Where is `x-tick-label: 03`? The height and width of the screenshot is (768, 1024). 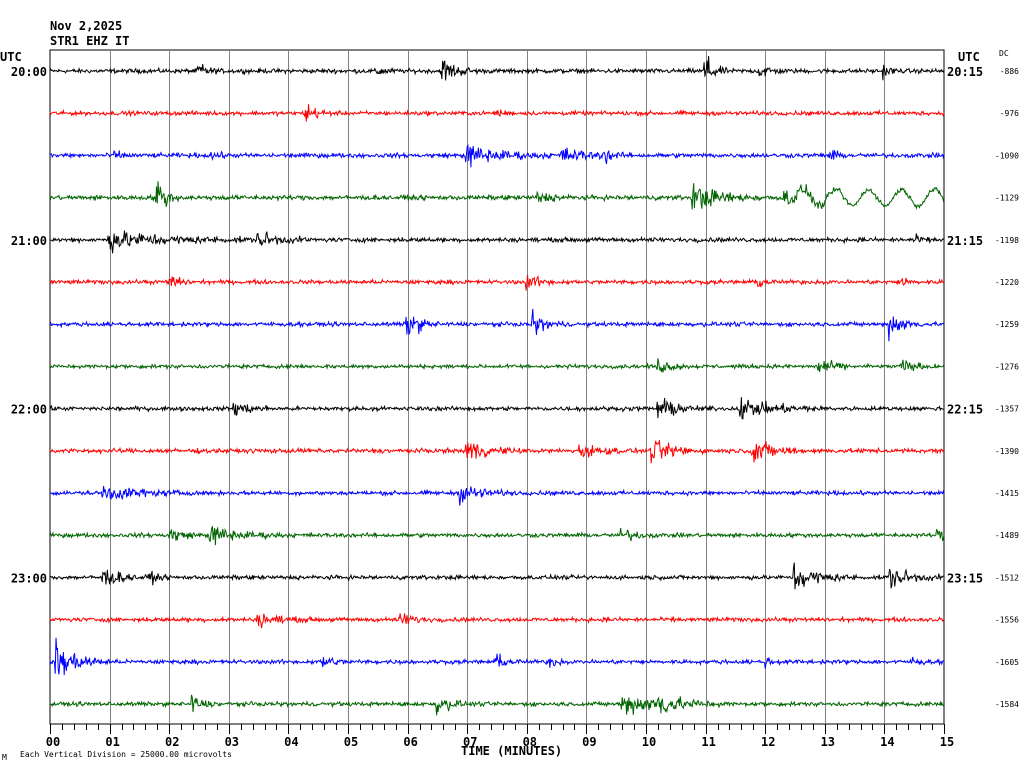 x-tick-label: 03 is located at coordinates (232, 742).